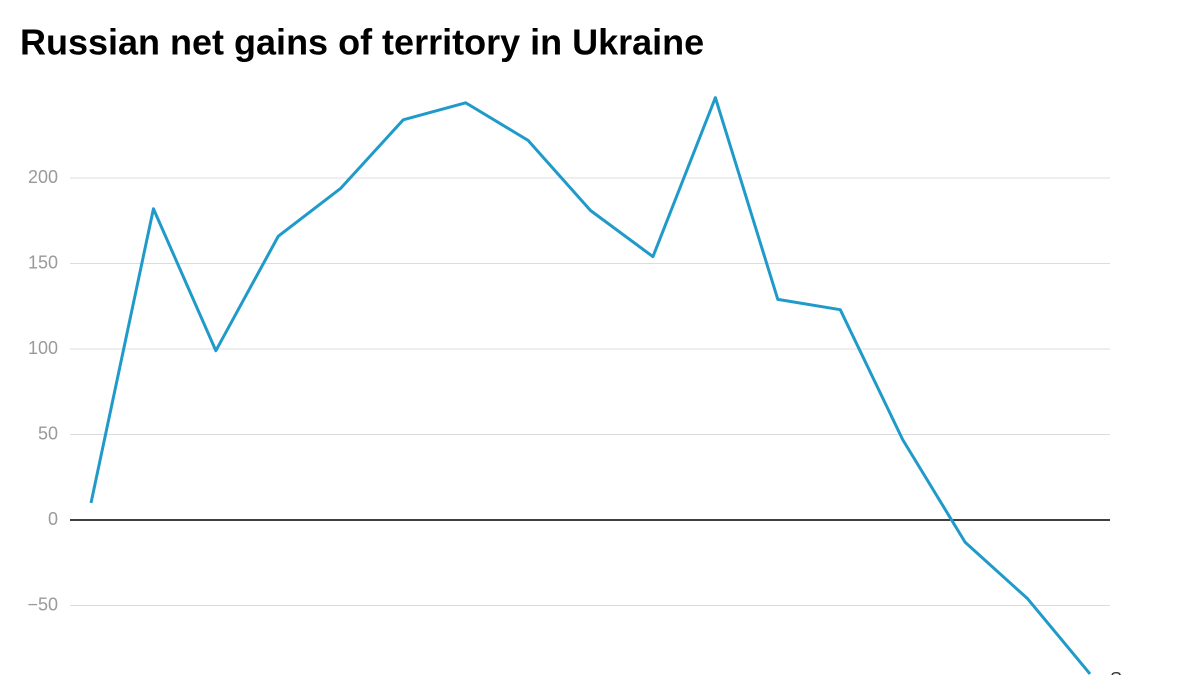  What do you see at coordinates (43, 348) in the screenshot?
I see `y-tick-label: 100` at bounding box center [43, 348].